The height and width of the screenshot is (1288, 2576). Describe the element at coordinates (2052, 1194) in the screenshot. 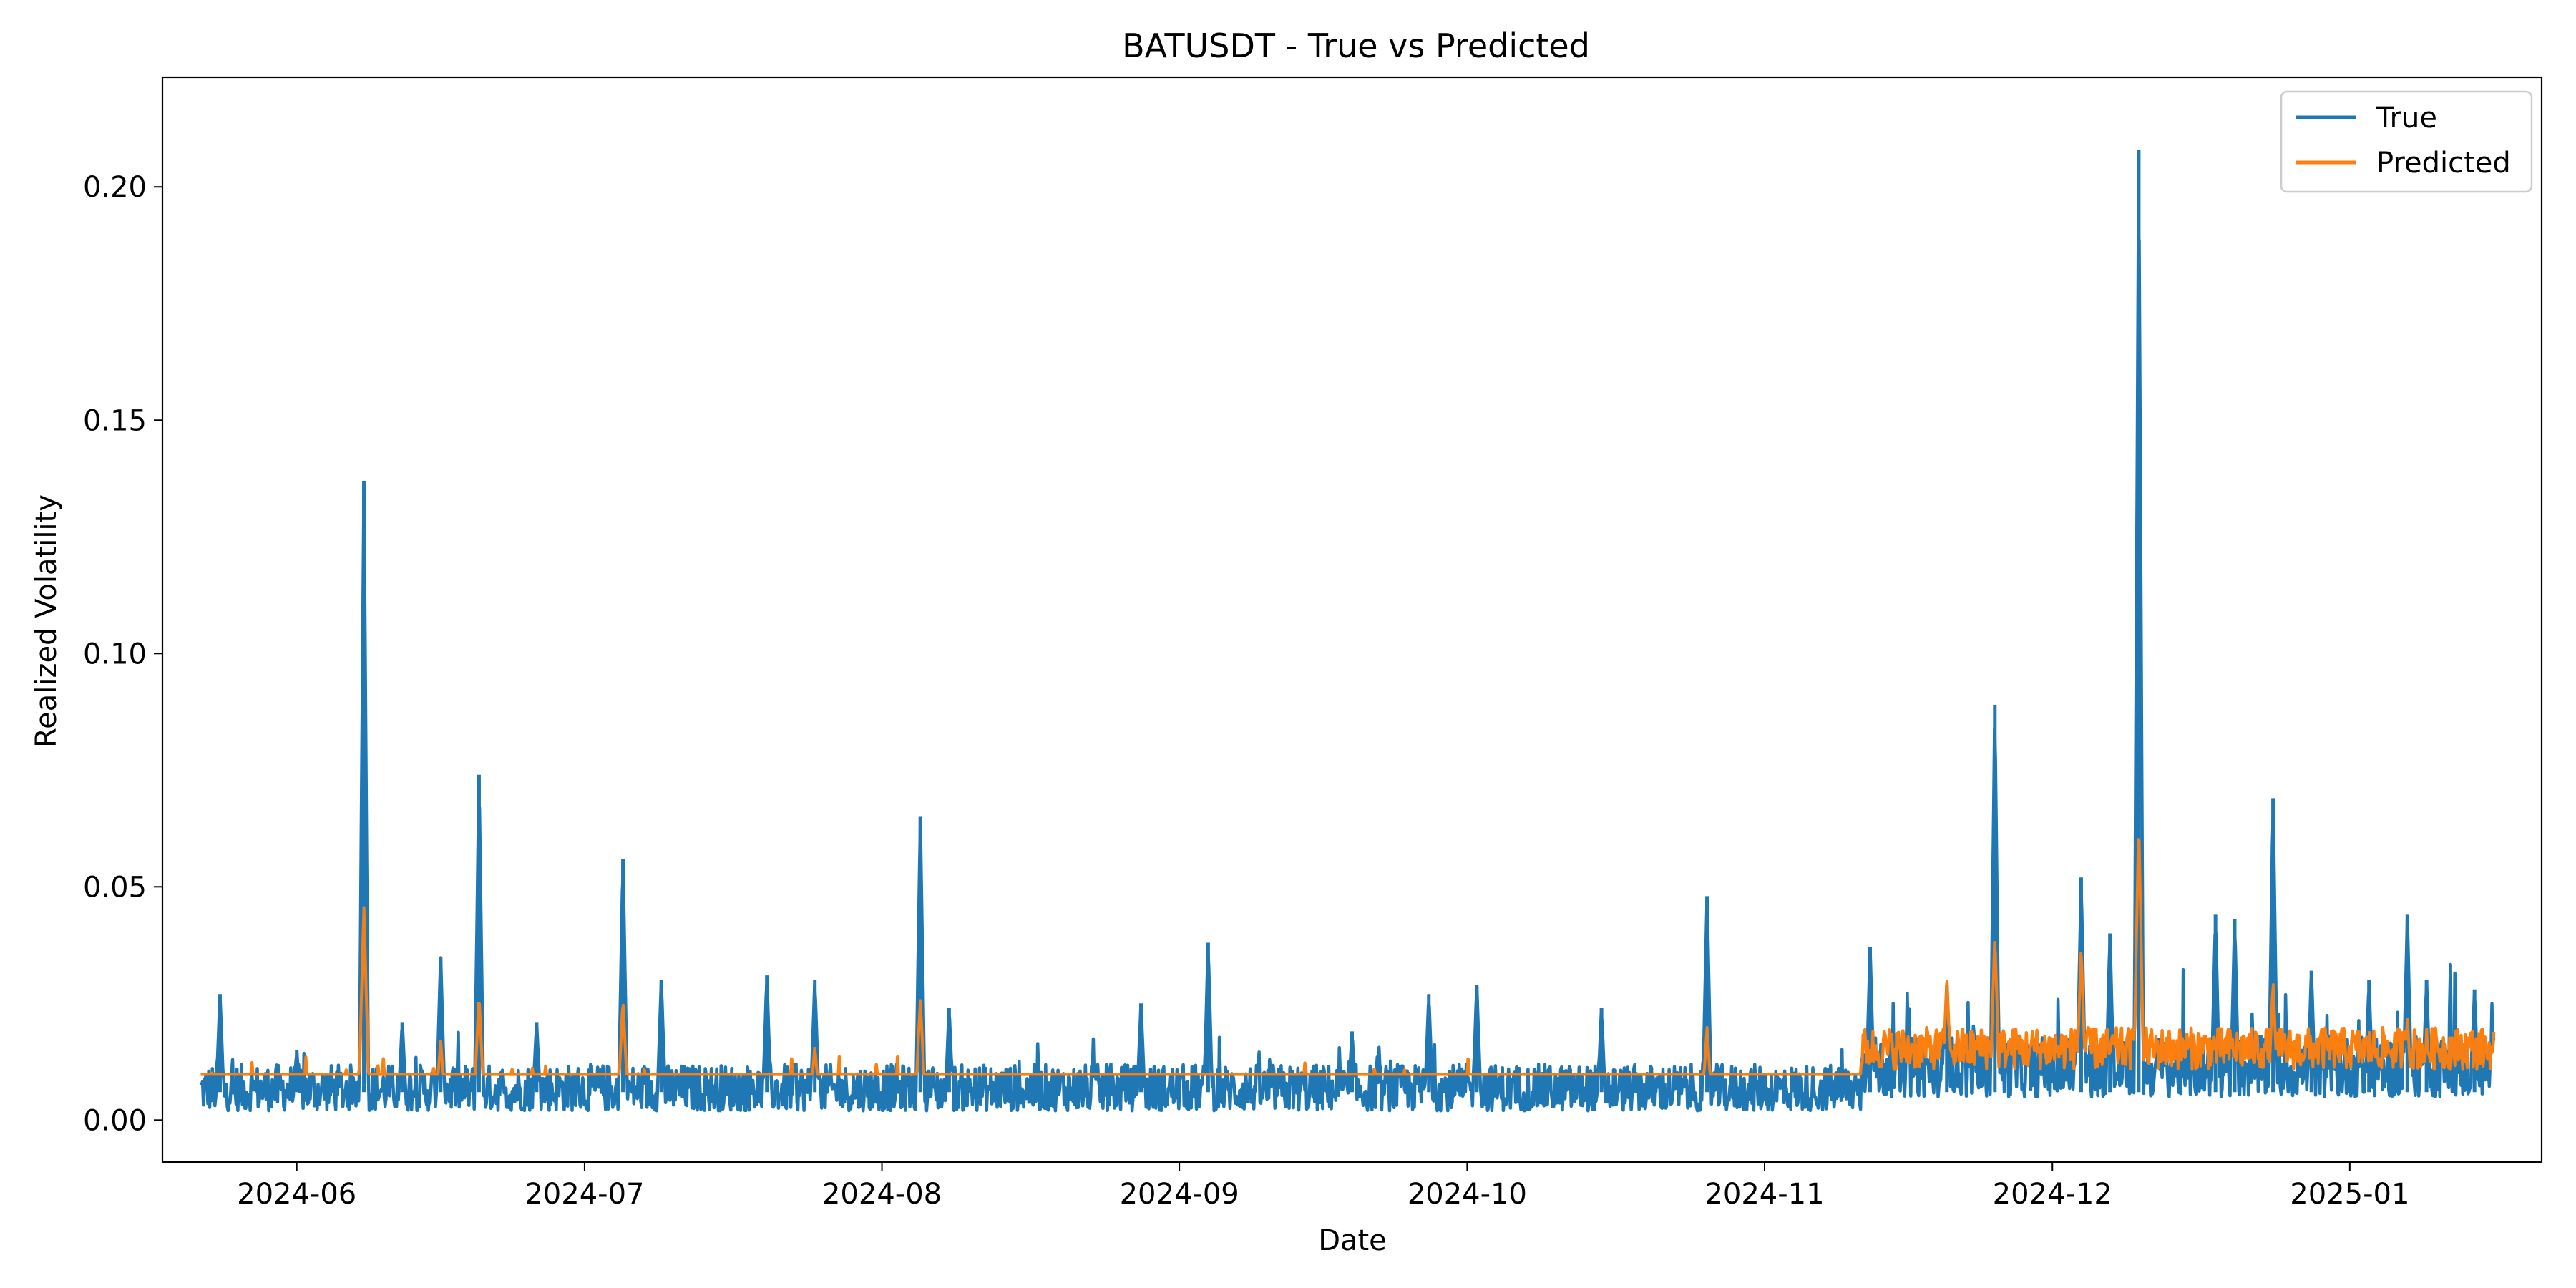

I see `x-tick-label: 2024-12` at that location.